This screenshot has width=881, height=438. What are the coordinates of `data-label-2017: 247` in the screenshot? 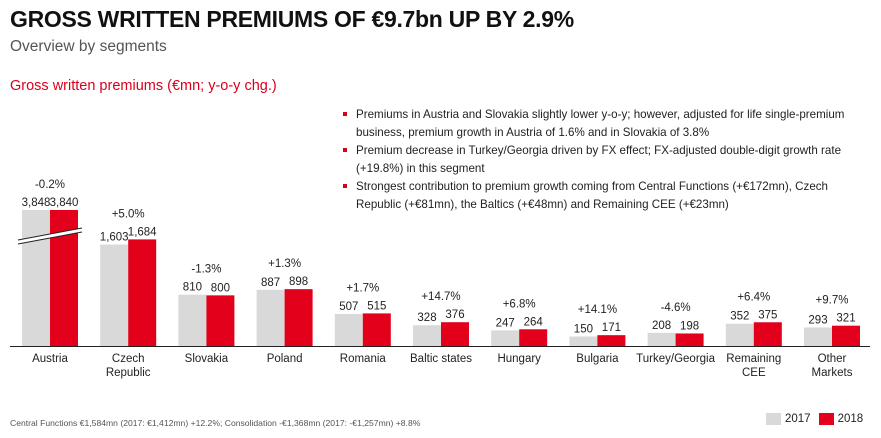 It's located at (505, 323).